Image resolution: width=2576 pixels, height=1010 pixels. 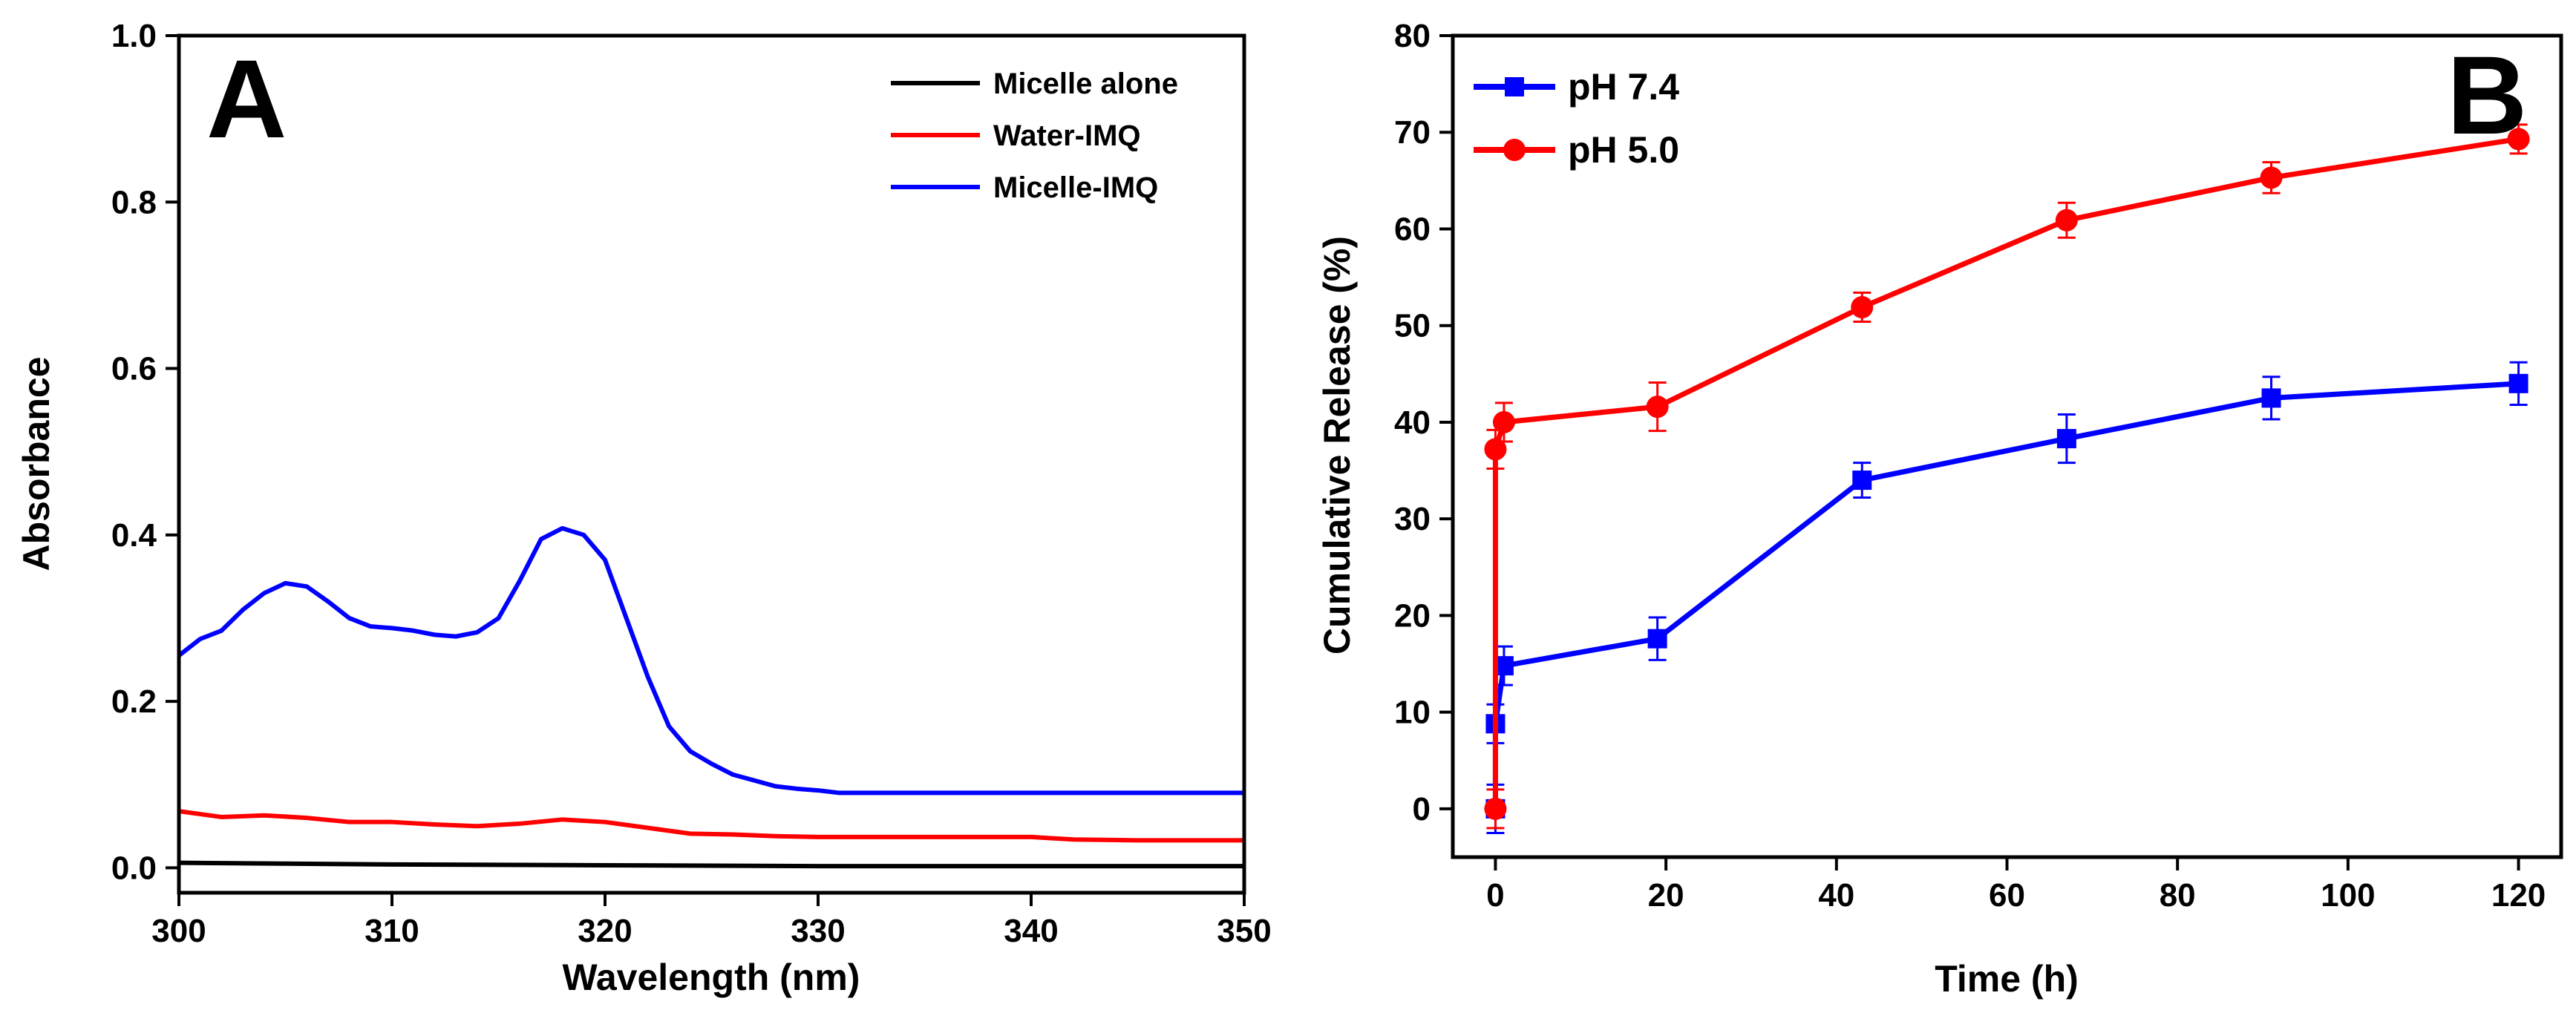 I want to click on legend-a-label-micelle-alone: Micelle alone, so click(x=1085, y=84).